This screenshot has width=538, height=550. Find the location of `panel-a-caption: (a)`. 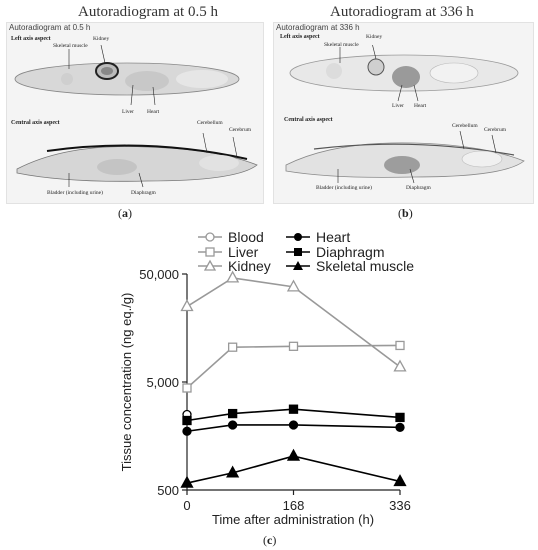

panel-a-caption: (a) is located at coordinates (125, 213).